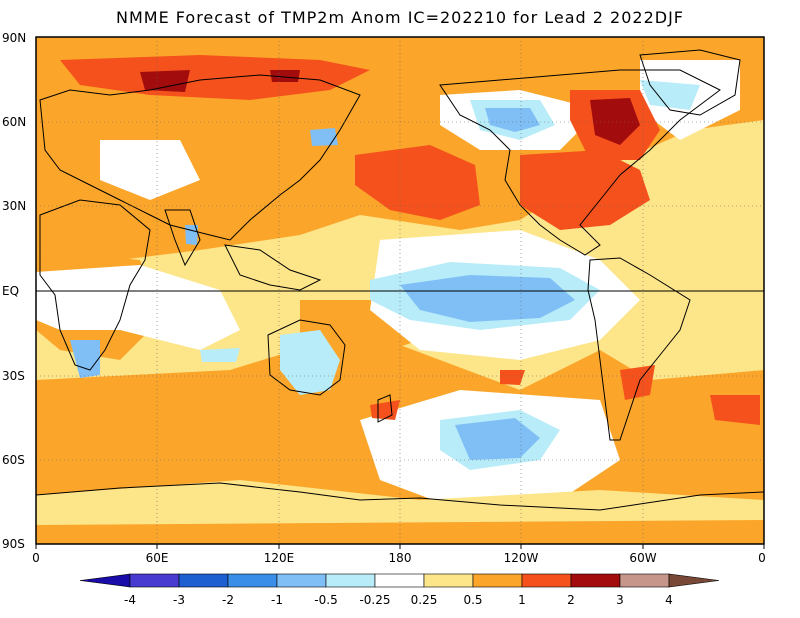  I want to click on lat-label-60s: 60S, so click(13, 460).